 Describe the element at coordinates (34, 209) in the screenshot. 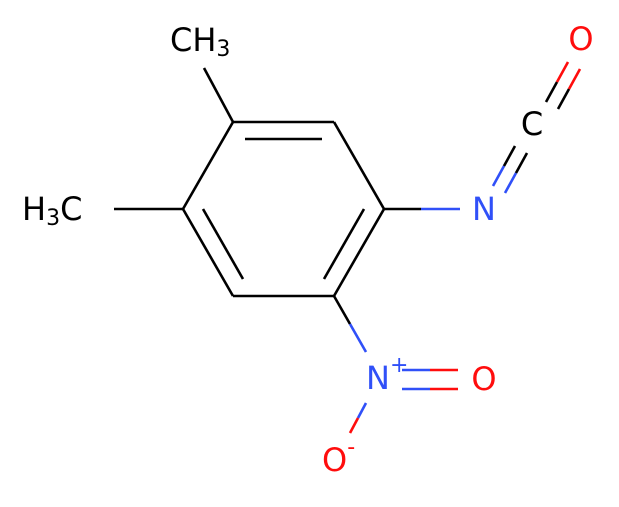

I see `atom-symbol: H` at that location.